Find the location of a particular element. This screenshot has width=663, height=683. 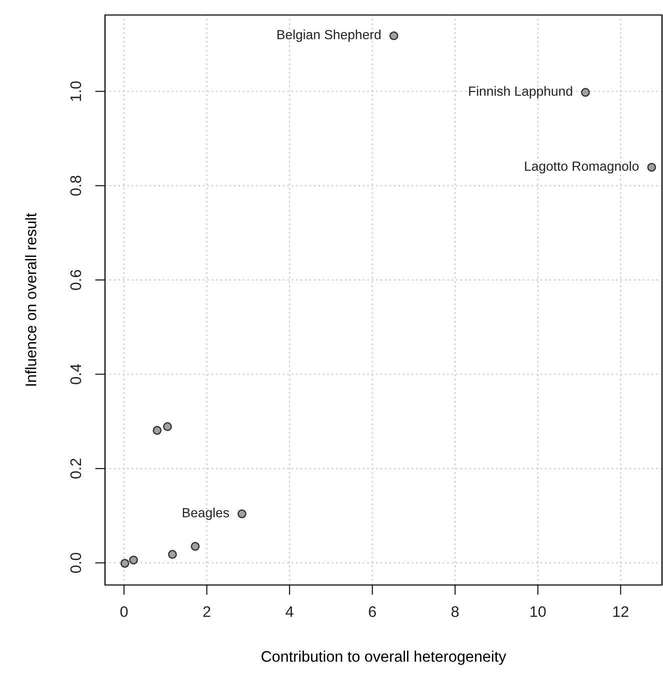

x-tick-label: 4 is located at coordinates (290, 611).